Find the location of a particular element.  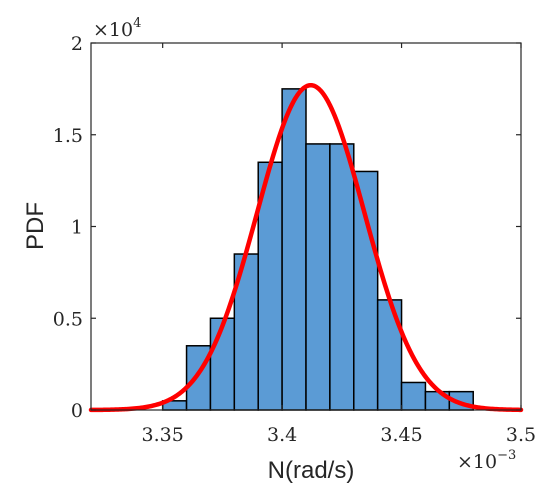

y-tick-label: 1.5 is located at coordinates (68, 136).